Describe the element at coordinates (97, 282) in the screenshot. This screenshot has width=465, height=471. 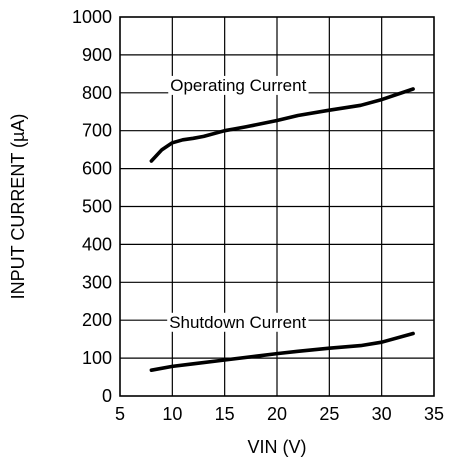
I see `y-tick-label-300: 300` at that location.